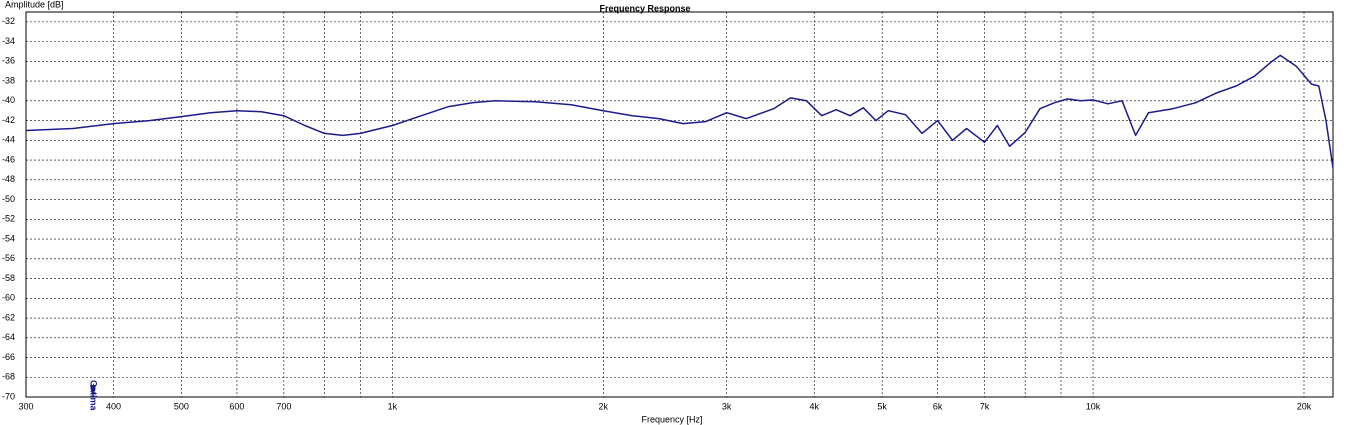 Image resolution: width=1366 pixels, height=425 pixels. Describe the element at coordinates (181, 406) in the screenshot. I see `x-tick-label: 500` at that location.